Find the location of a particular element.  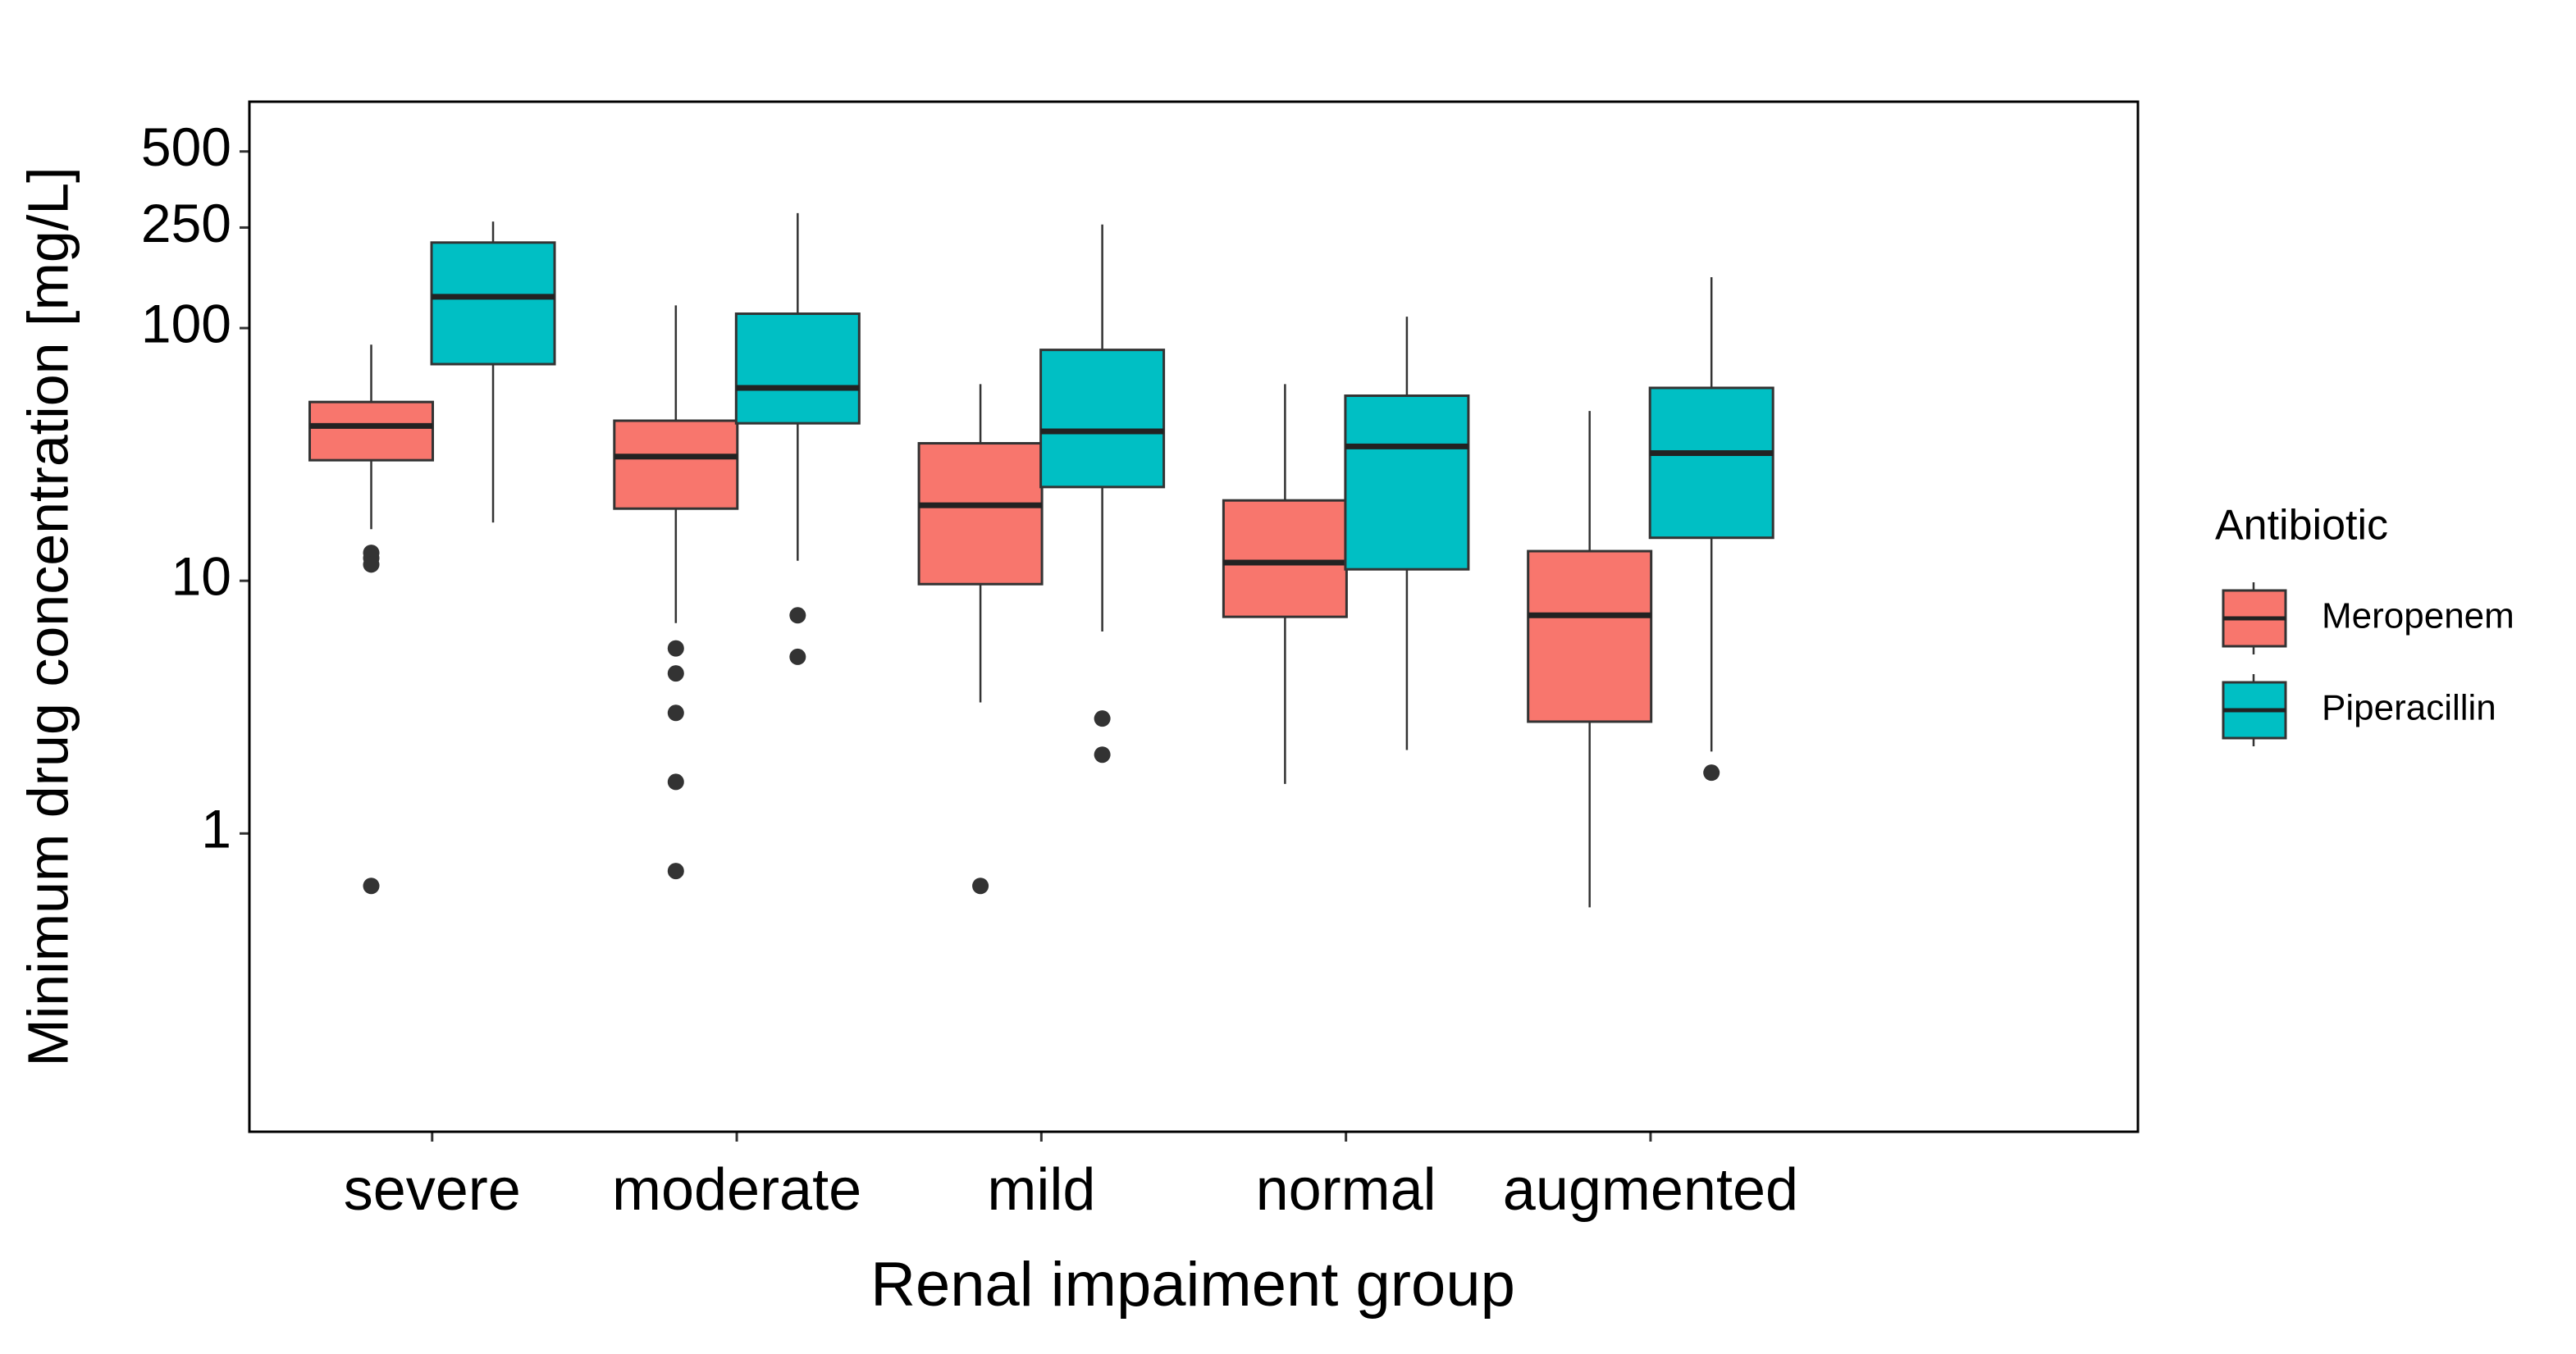

x-axis-title: Renal impaiment group is located at coordinates (1193, 1285).